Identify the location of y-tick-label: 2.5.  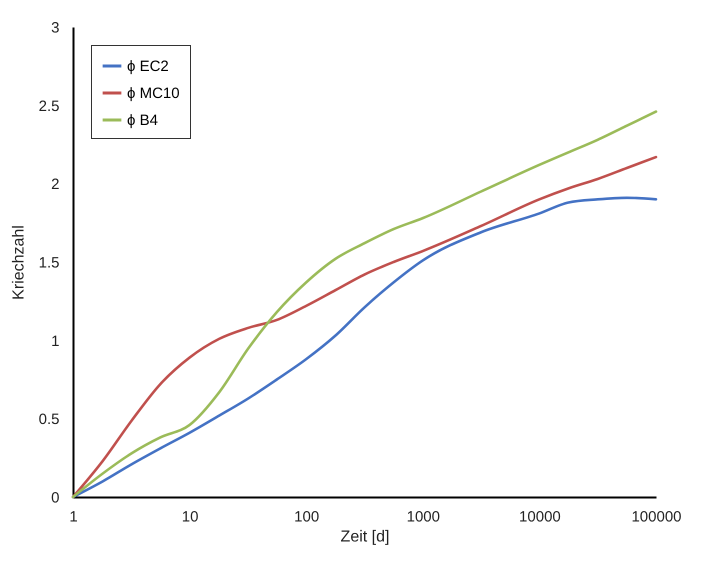
(49, 106).